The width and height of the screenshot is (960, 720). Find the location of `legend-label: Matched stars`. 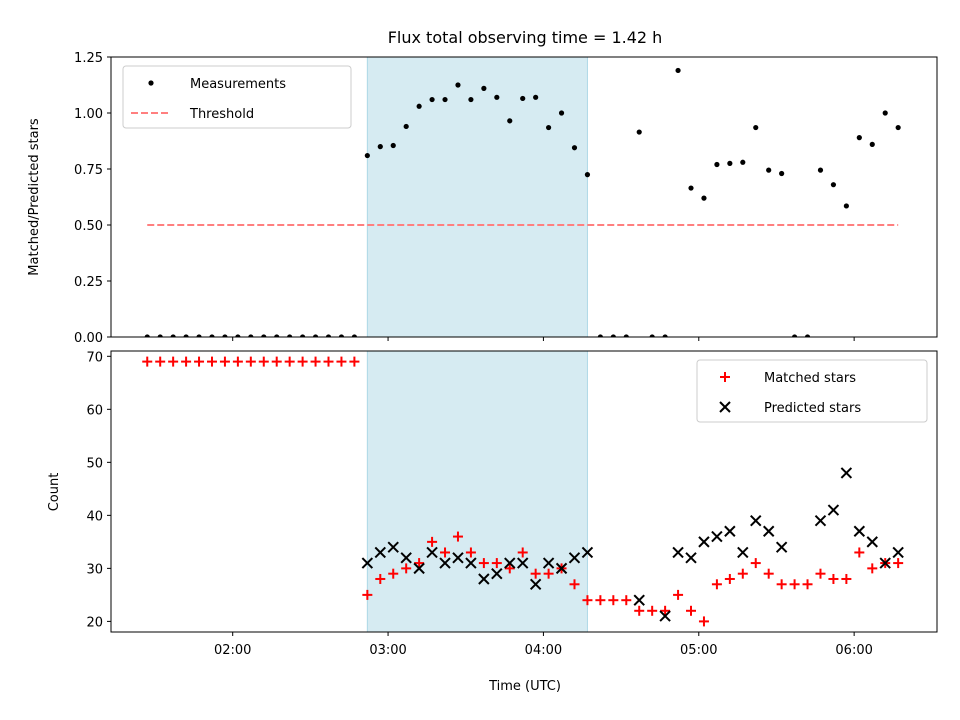

legend-label: Matched stars is located at coordinates (810, 378).